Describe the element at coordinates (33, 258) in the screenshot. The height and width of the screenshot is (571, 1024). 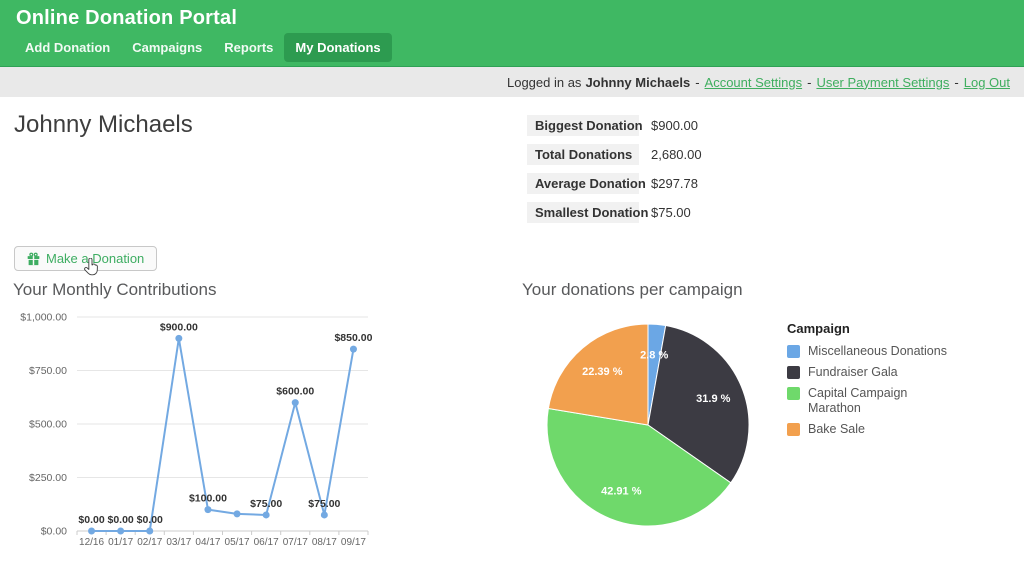
I see `gift-icon` at that location.